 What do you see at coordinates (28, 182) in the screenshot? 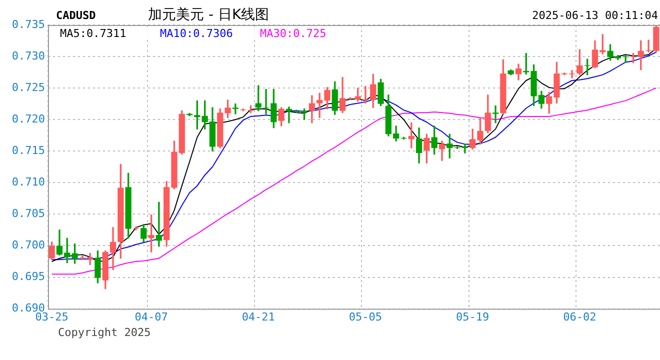
I see `y-tick-label: 0.710` at bounding box center [28, 182].